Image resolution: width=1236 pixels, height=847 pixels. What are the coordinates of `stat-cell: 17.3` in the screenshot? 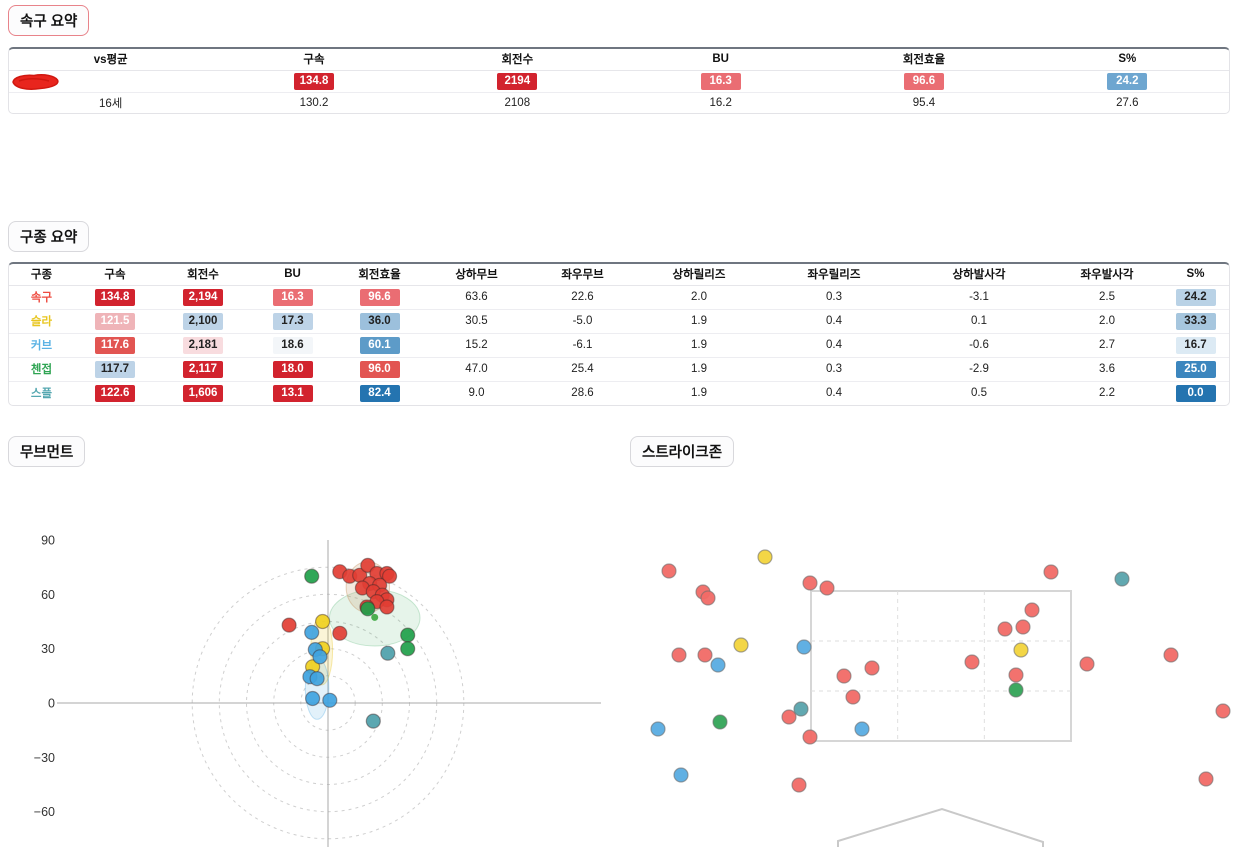 It's located at (292, 321).